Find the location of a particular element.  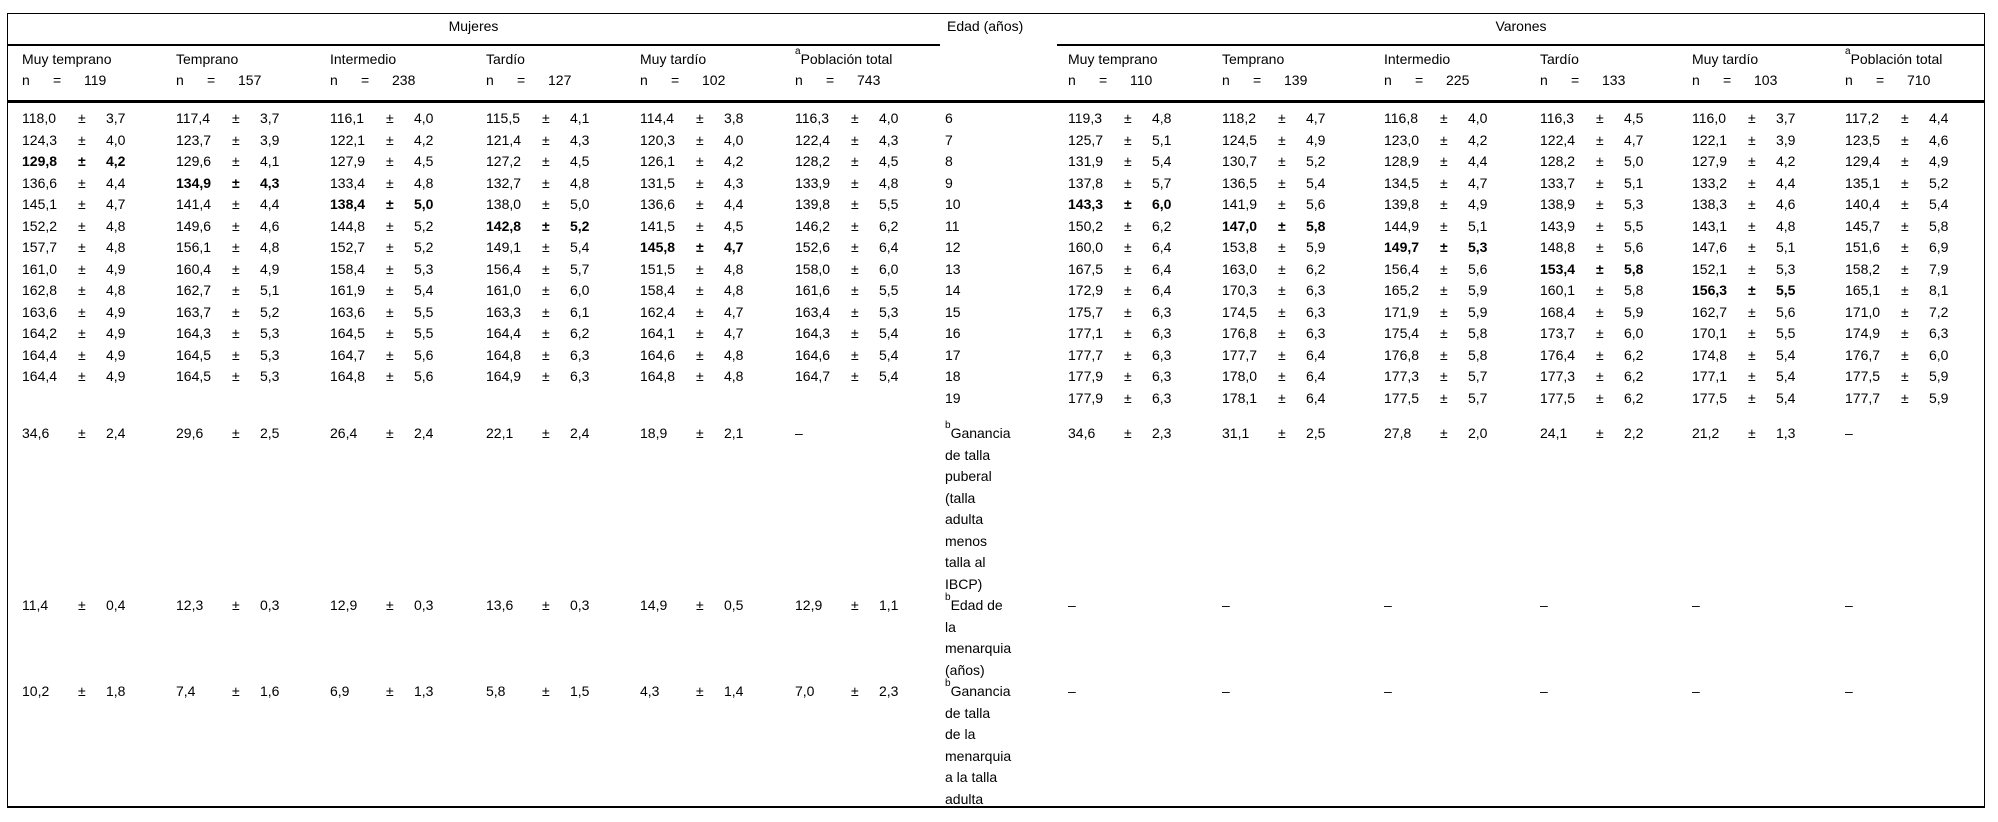

stat-cell: 141,9 ±5,6 is located at coordinates (1303, 205).